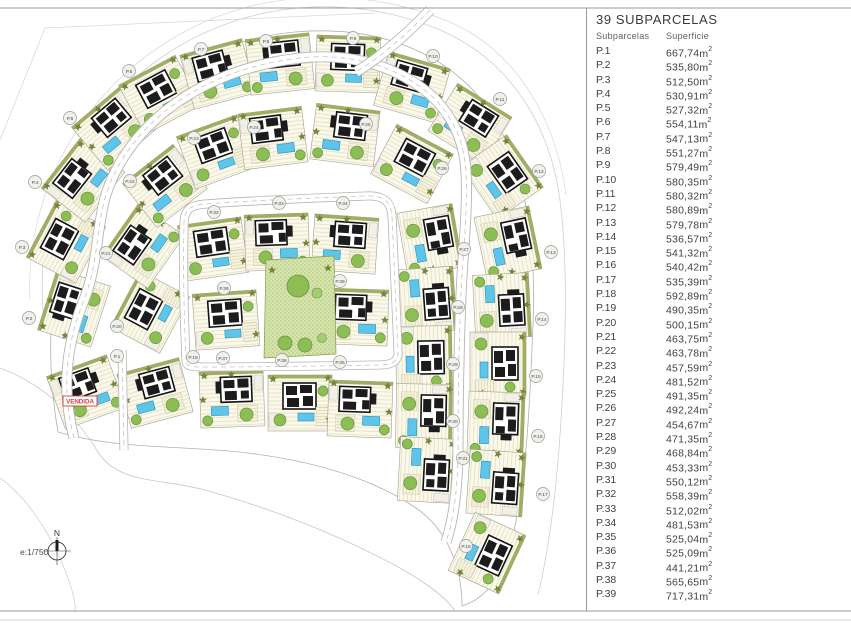 This screenshot has width=851, height=625. Describe the element at coordinates (721, 309) in the screenshot. I see `table-row: P.19 490,35m2` at that location.